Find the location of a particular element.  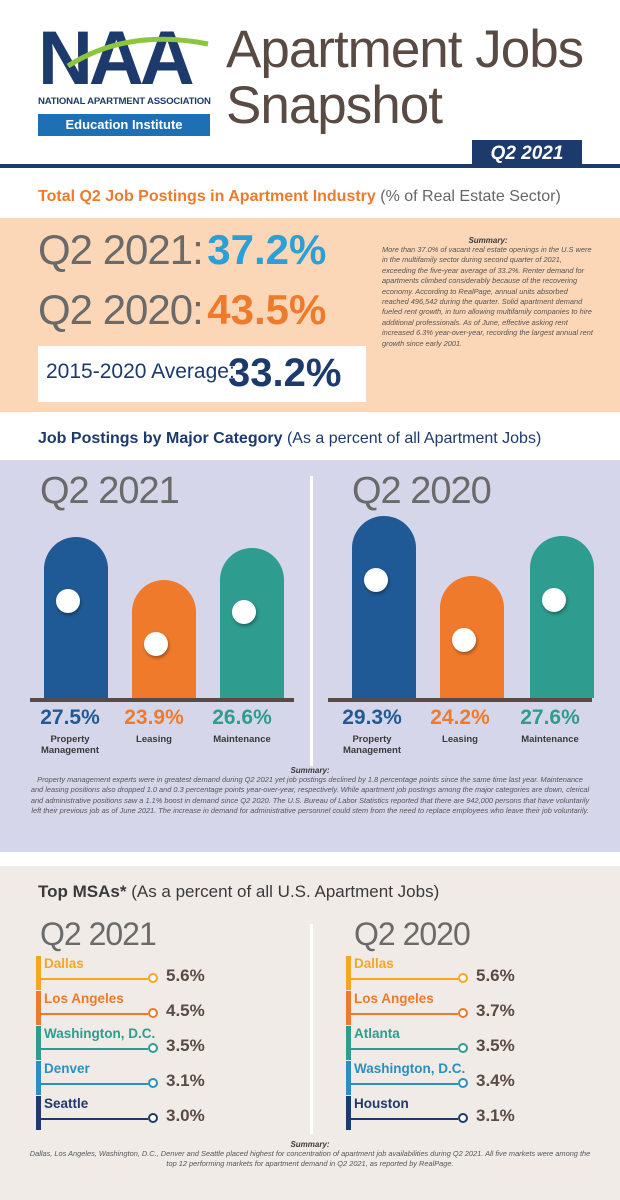

logo-letters: NAA is located at coordinates (115, 57).